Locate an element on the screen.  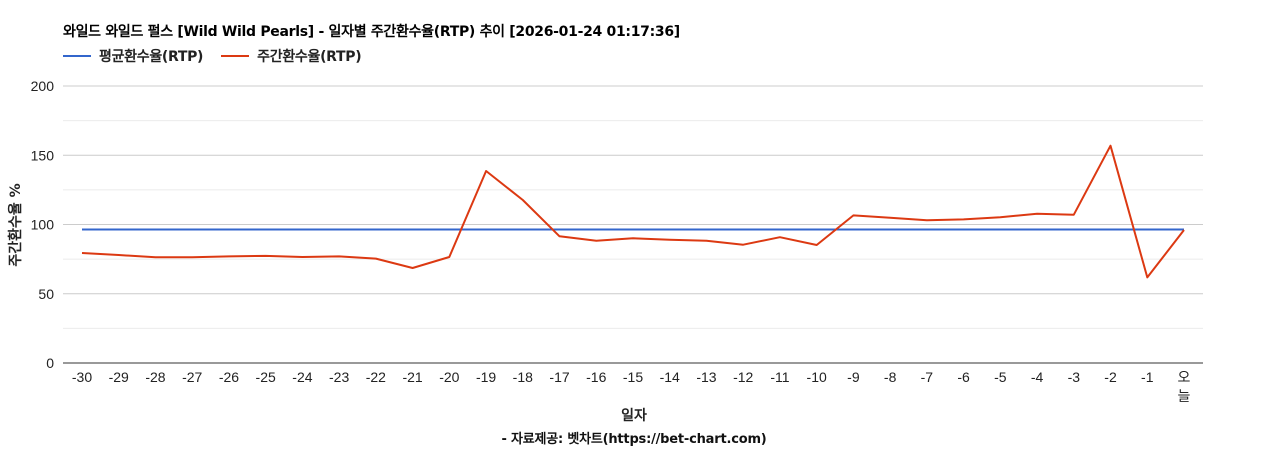
y-tick-label: 100 is located at coordinates (43, 225).